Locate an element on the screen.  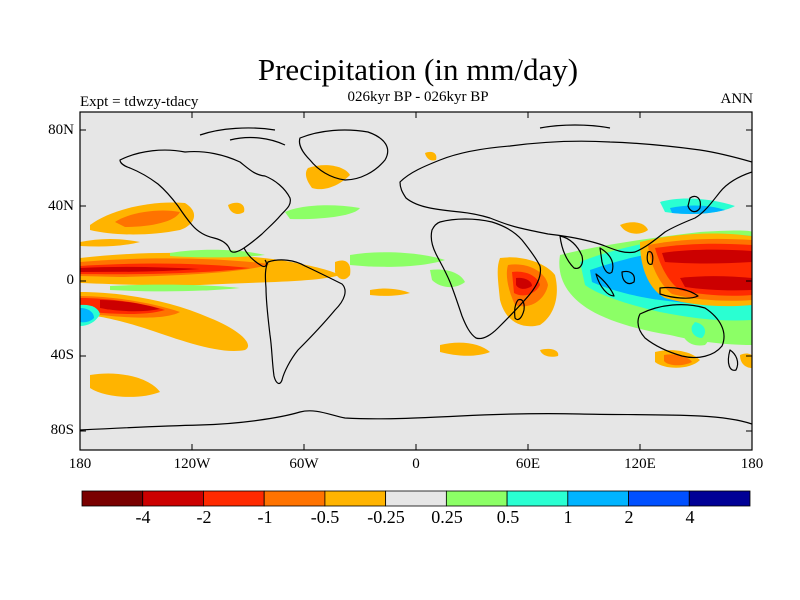
coastline-japan is located at coordinates (694, 204).